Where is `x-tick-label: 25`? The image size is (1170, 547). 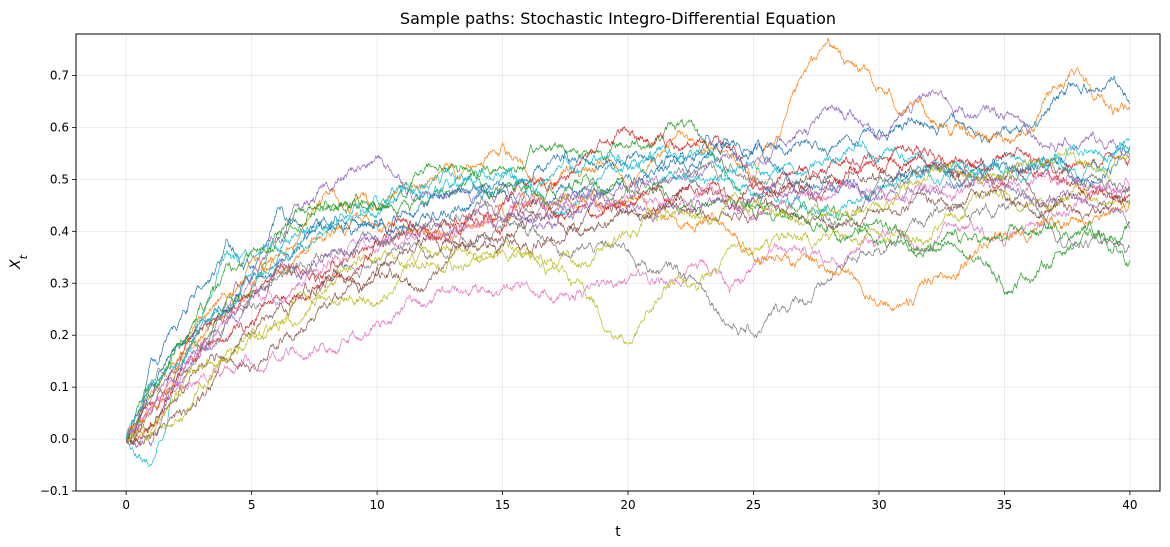 x-tick-label: 25 is located at coordinates (753, 505).